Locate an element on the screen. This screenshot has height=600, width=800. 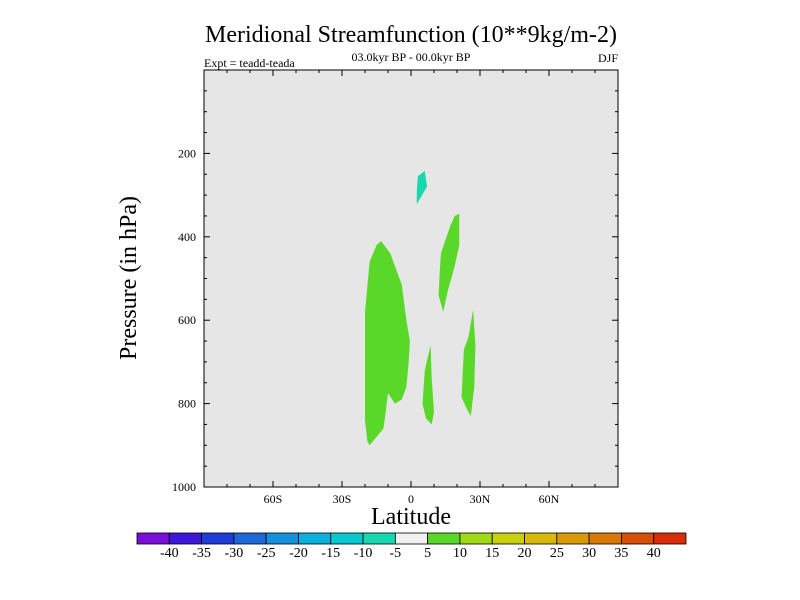
x-tick-labels: 60S 30S 0 30N 60N is located at coordinates (412, 499).